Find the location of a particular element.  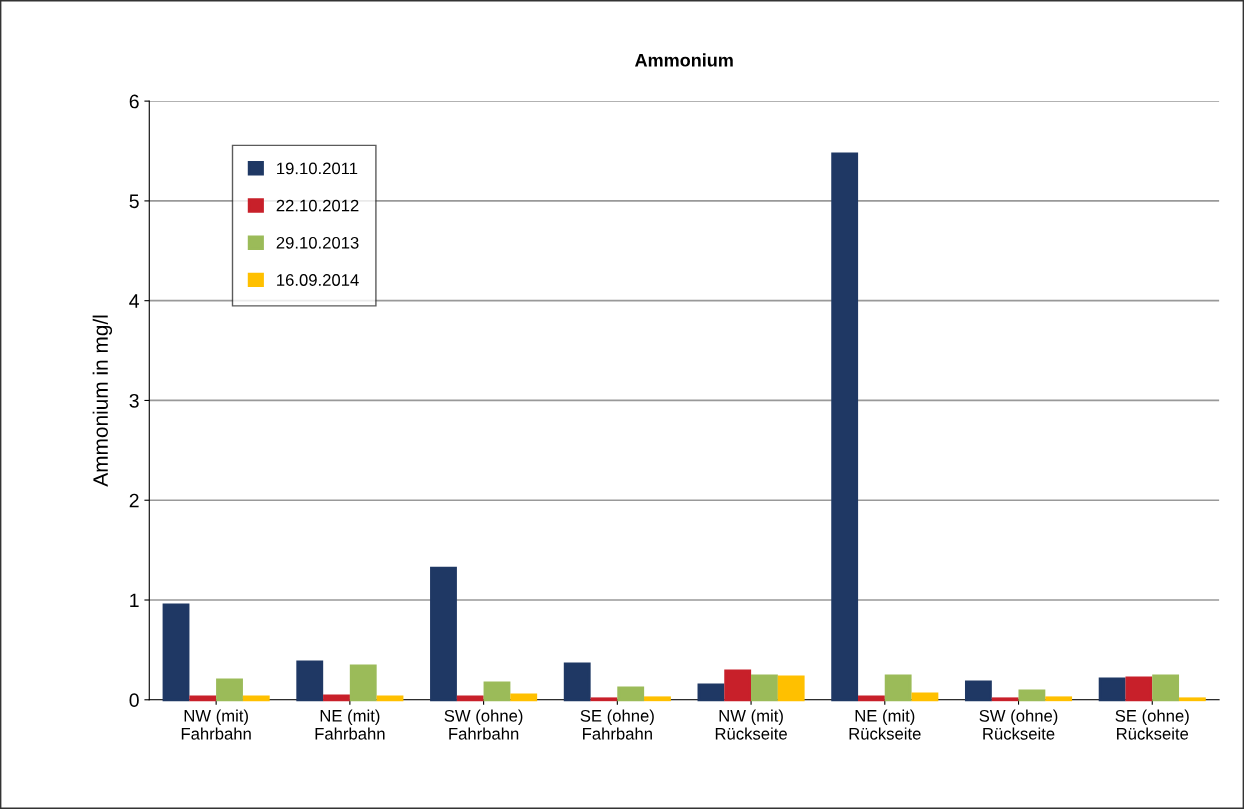

y-tick-label: 0 is located at coordinates (134, 700).